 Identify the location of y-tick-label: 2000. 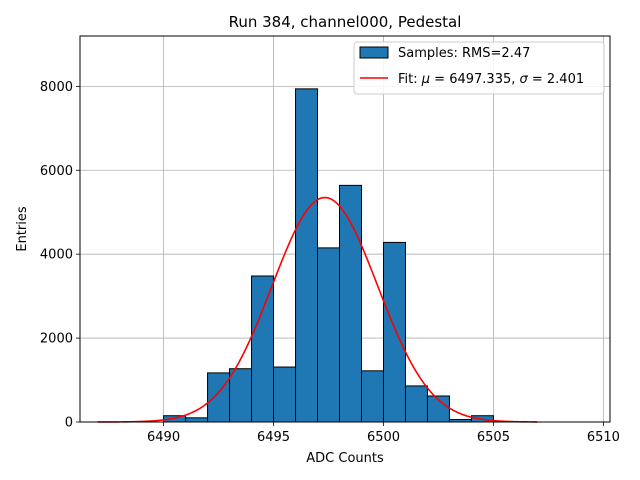
(56, 339).